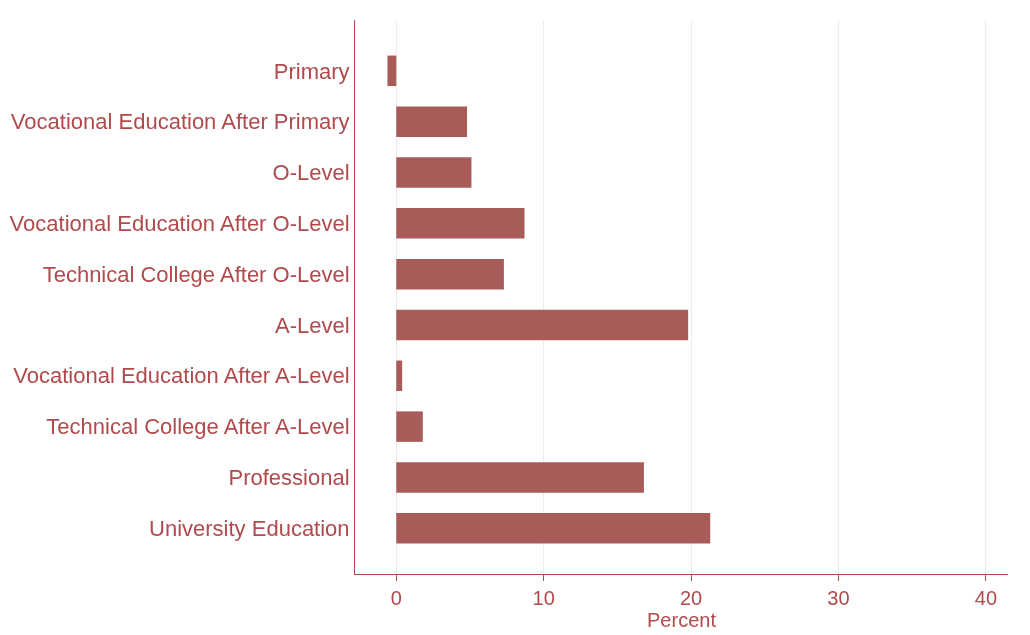 The height and width of the screenshot is (635, 1030). Describe the element at coordinates (198, 427) in the screenshot. I see `y-tick-label: Technical College After A-Level` at that location.